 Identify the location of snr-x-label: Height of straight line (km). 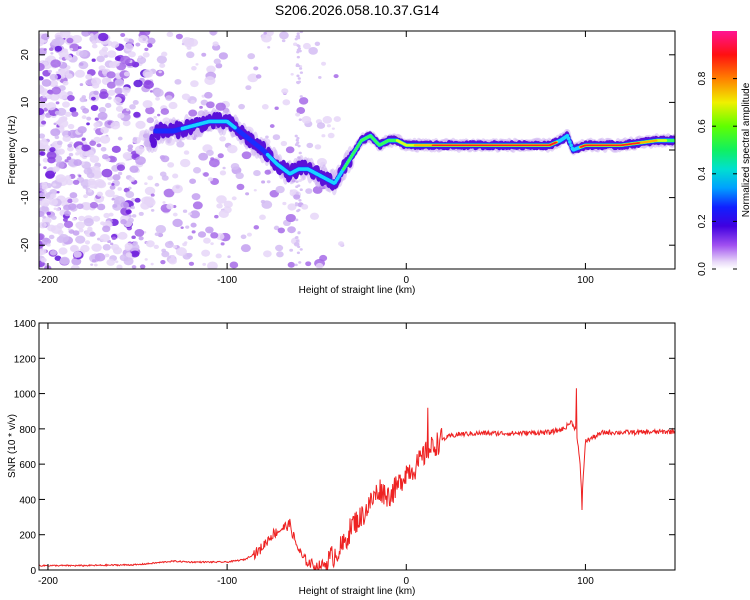
(357, 591).